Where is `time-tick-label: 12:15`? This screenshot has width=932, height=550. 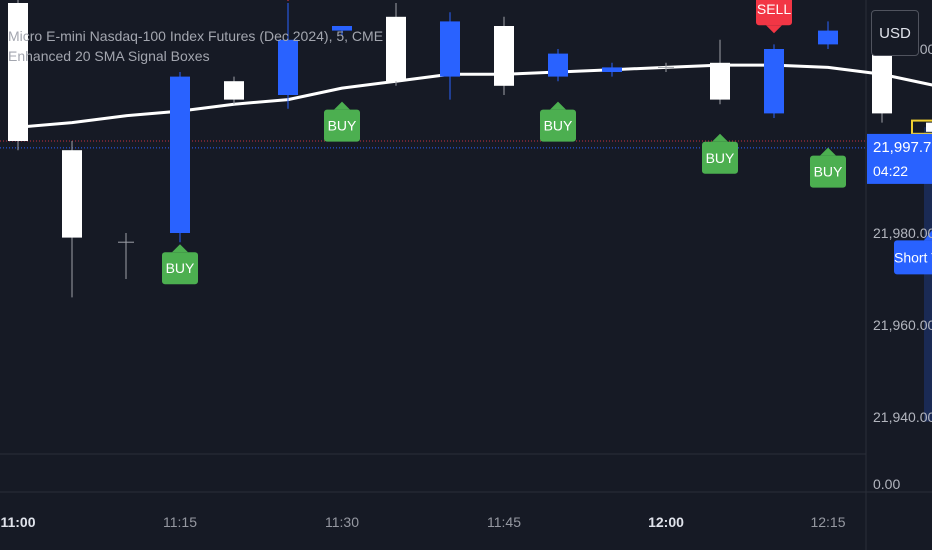
time-tick-label: 12:15 is located at coordinates (827, 522).